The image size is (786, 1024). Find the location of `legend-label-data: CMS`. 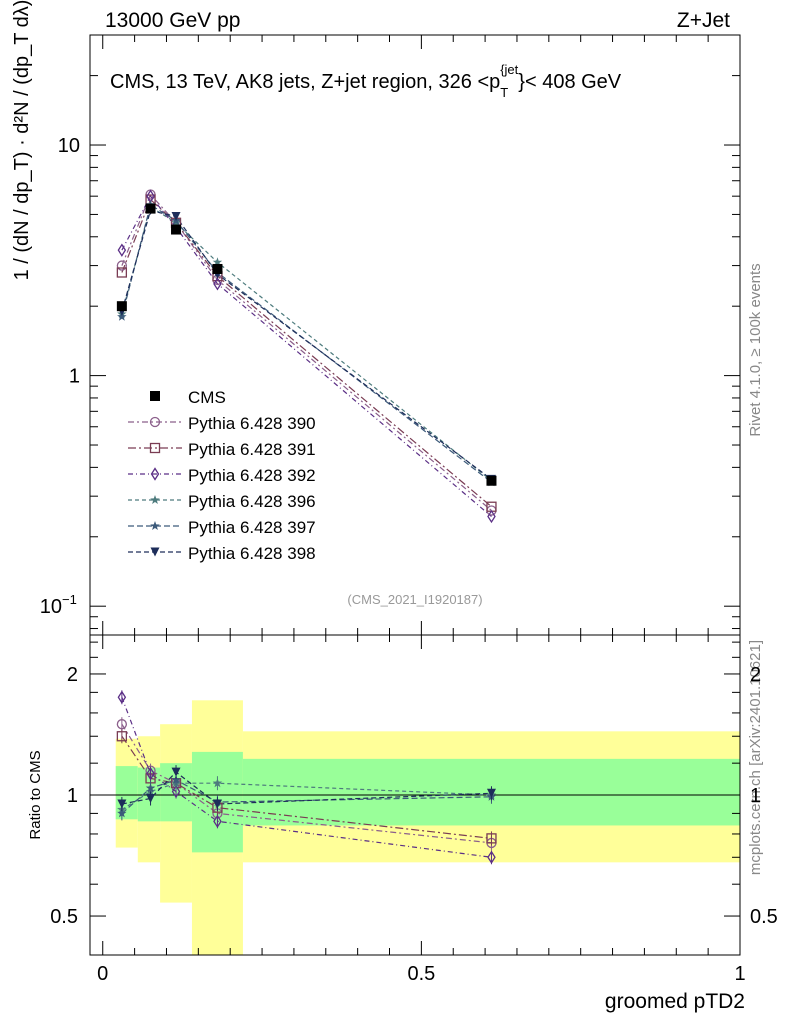

legend-label-data: CMS is located at coordinates (207, 397).